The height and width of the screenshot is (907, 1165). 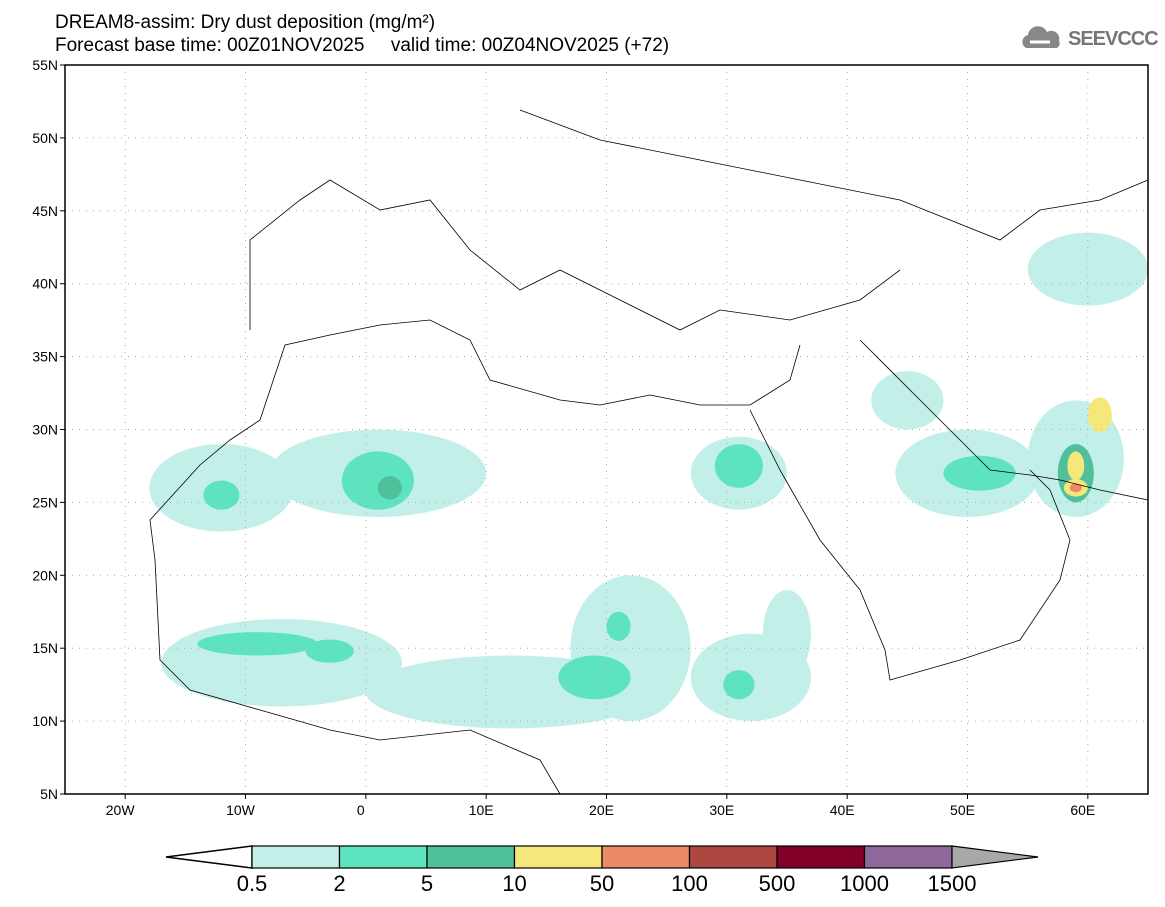 What do you see at coordinates (601, 810) in the screenshot?
I see `lon-label: 20E` at bounding box center [601, 810].